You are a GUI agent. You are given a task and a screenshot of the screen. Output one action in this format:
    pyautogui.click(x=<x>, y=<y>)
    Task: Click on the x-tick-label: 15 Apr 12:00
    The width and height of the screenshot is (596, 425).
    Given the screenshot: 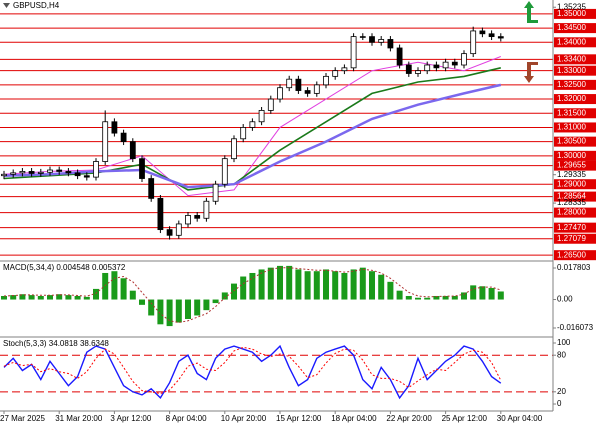 What is the action you would take?
    pyautogui.click(x=299, y=418)
    